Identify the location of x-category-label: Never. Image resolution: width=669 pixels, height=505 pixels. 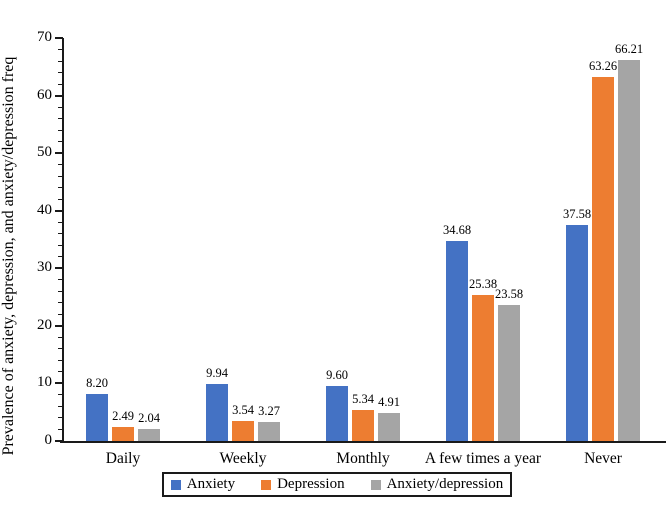
(603, 458).